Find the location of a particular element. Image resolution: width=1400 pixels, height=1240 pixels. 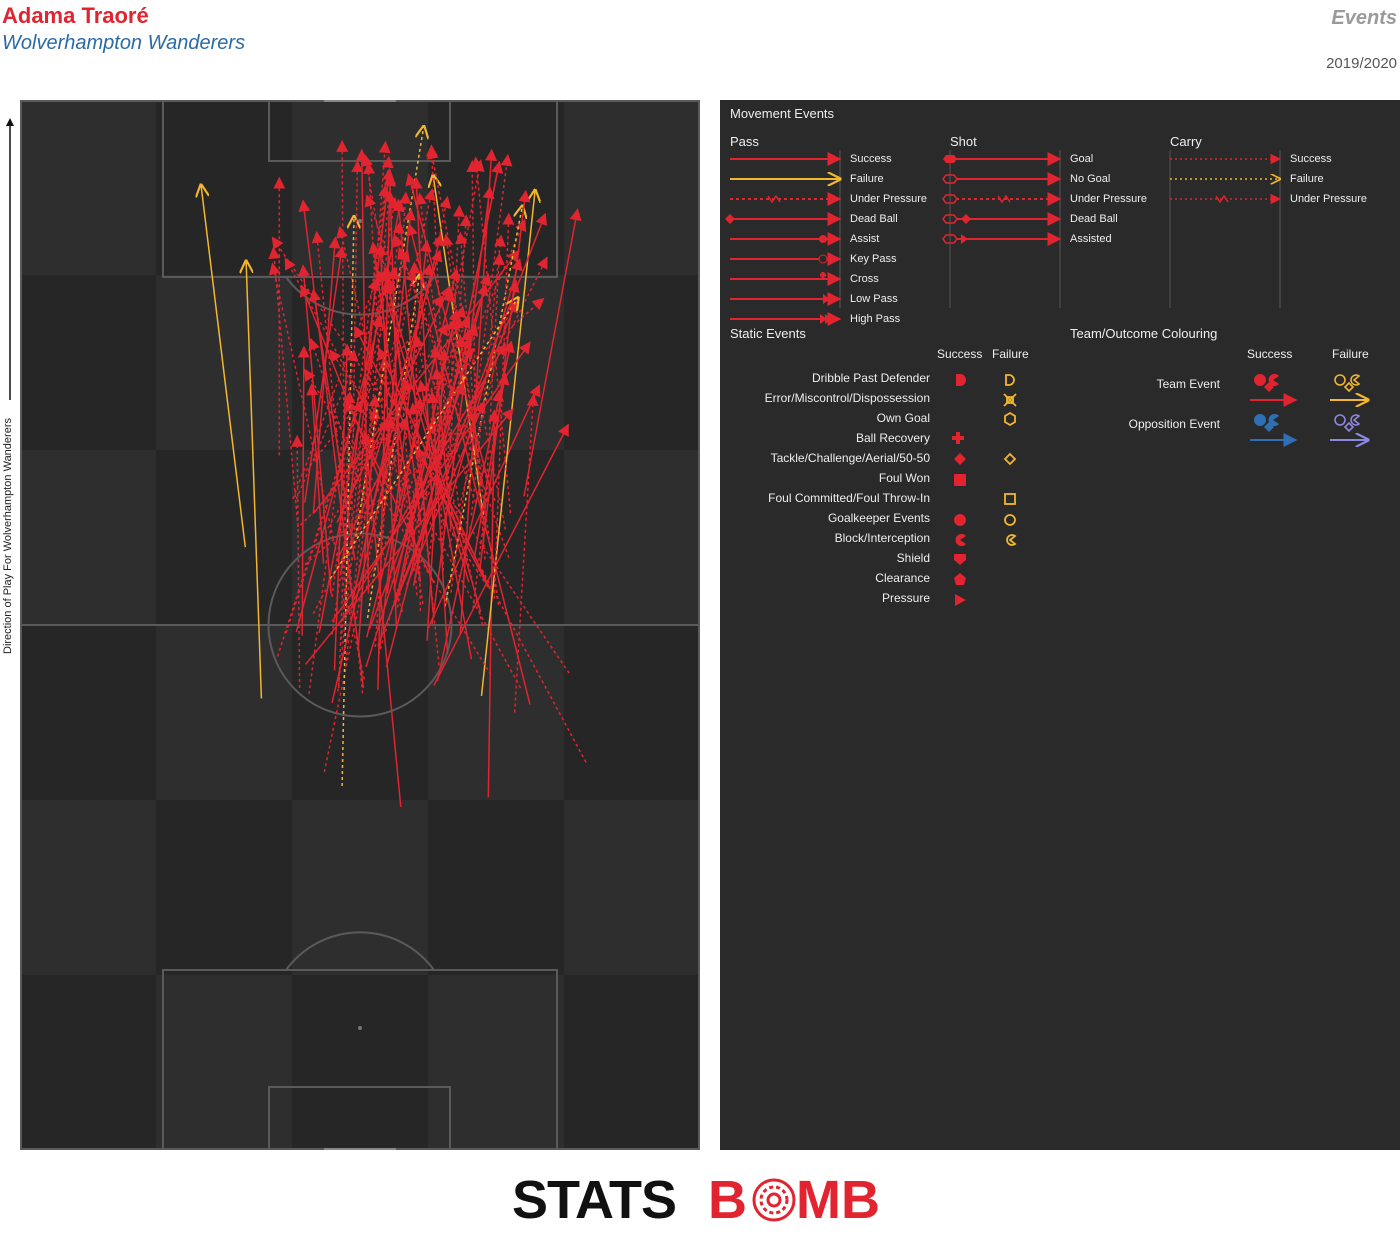

svg-text: Shield is located at coordinates (913, 558).